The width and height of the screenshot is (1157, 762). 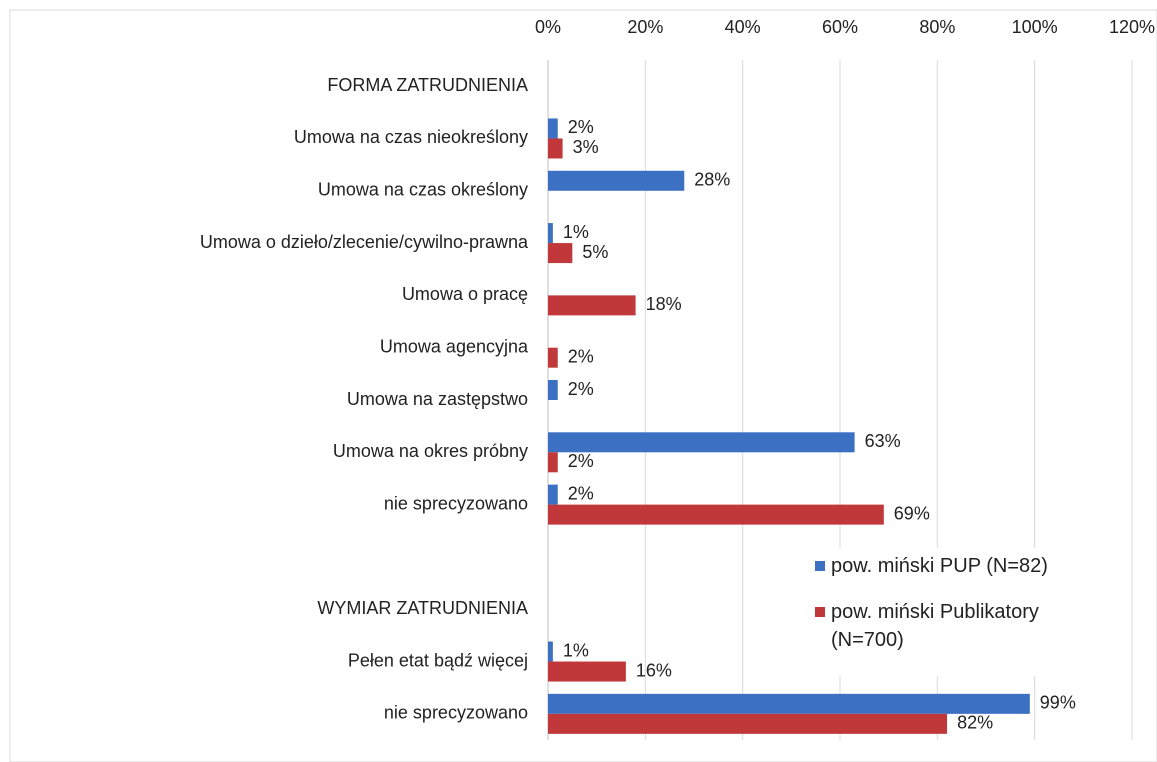 What do you see at coordinates (743, 27) in the screenshot?
I see `x-tick-label: 40%` at bounding box center [743, 27].